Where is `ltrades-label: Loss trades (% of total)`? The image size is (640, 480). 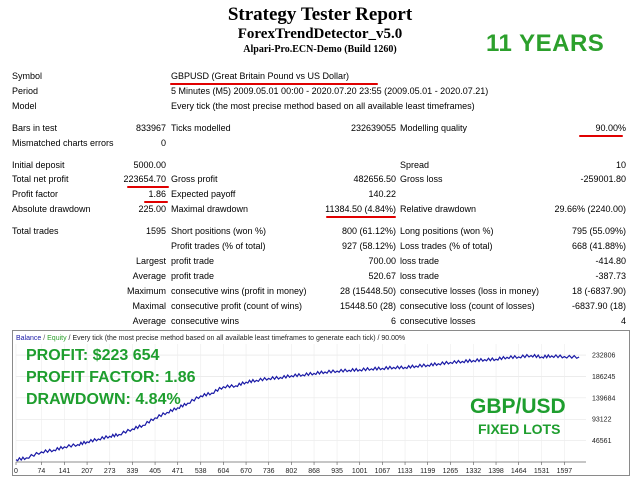 ltrades-label: Loss trades (% of total) is located at coordinates (446, 246).